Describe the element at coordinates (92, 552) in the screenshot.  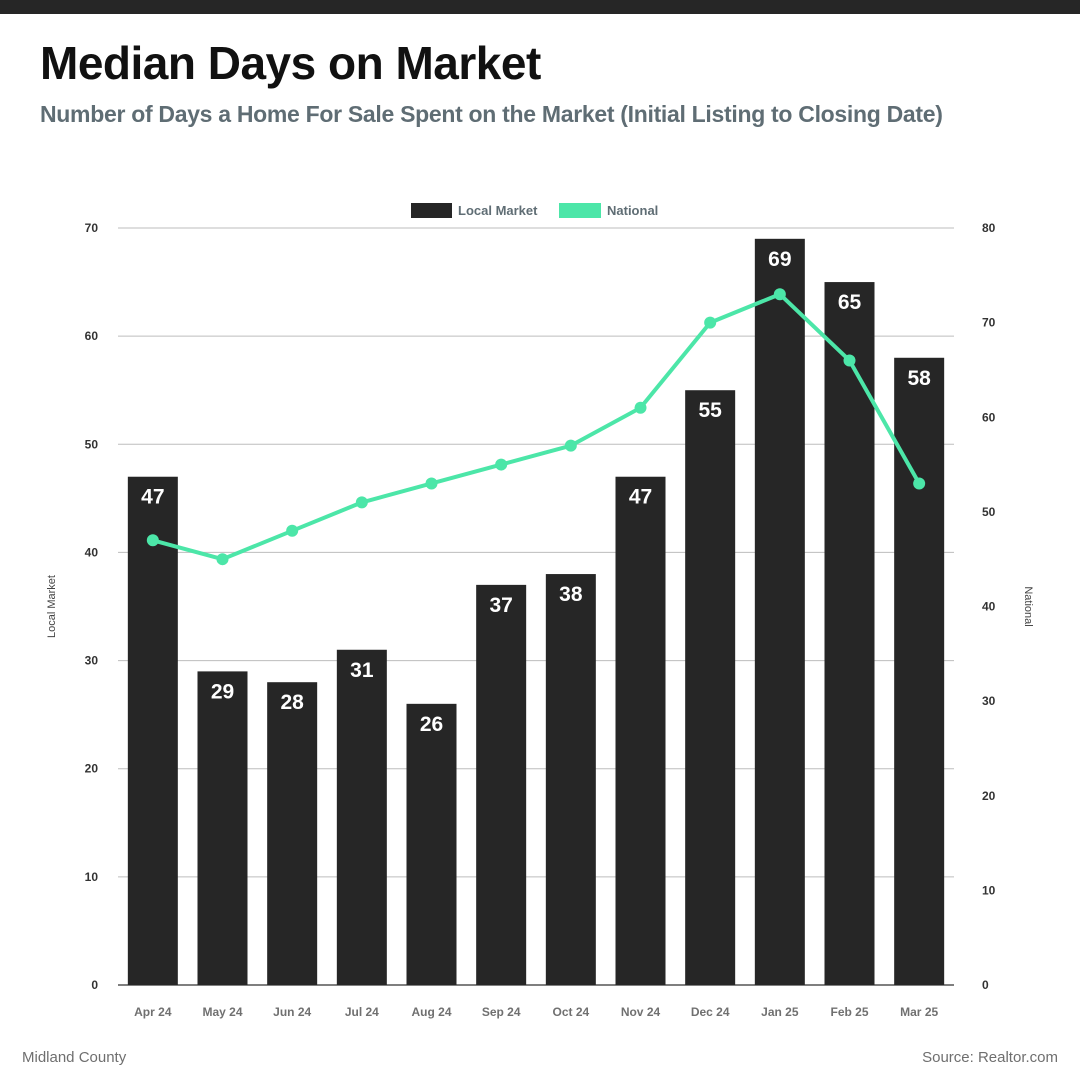
I see `y-left-tick-label: 40` at that location.